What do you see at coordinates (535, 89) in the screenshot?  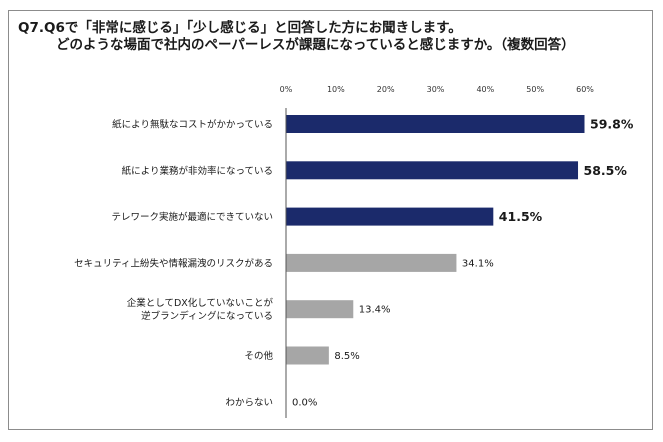 I see `x-tick-label: 50%` at bounding box center [535, 89].